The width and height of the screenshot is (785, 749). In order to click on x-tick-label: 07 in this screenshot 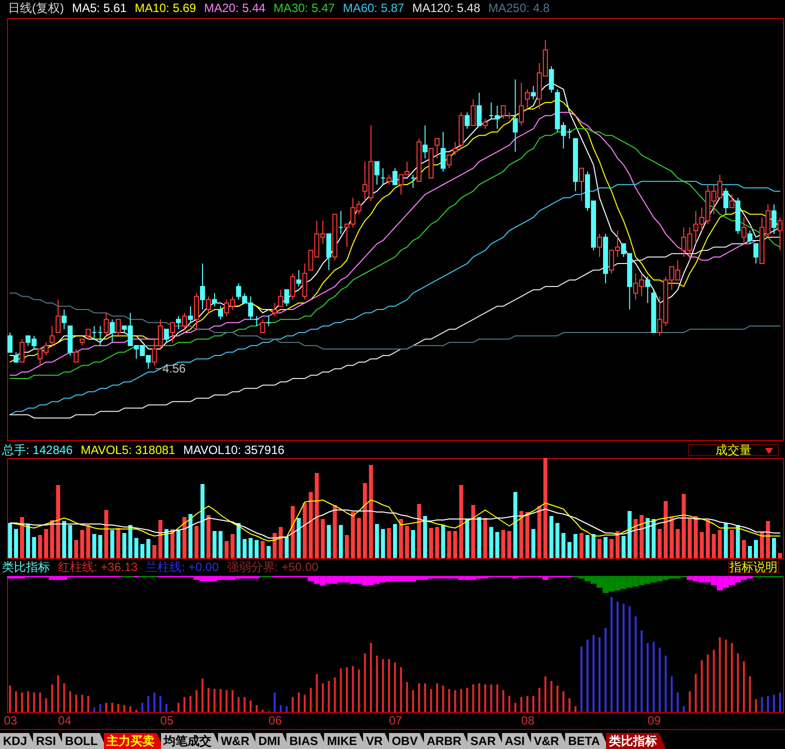, I will do `click(395, 721)`.